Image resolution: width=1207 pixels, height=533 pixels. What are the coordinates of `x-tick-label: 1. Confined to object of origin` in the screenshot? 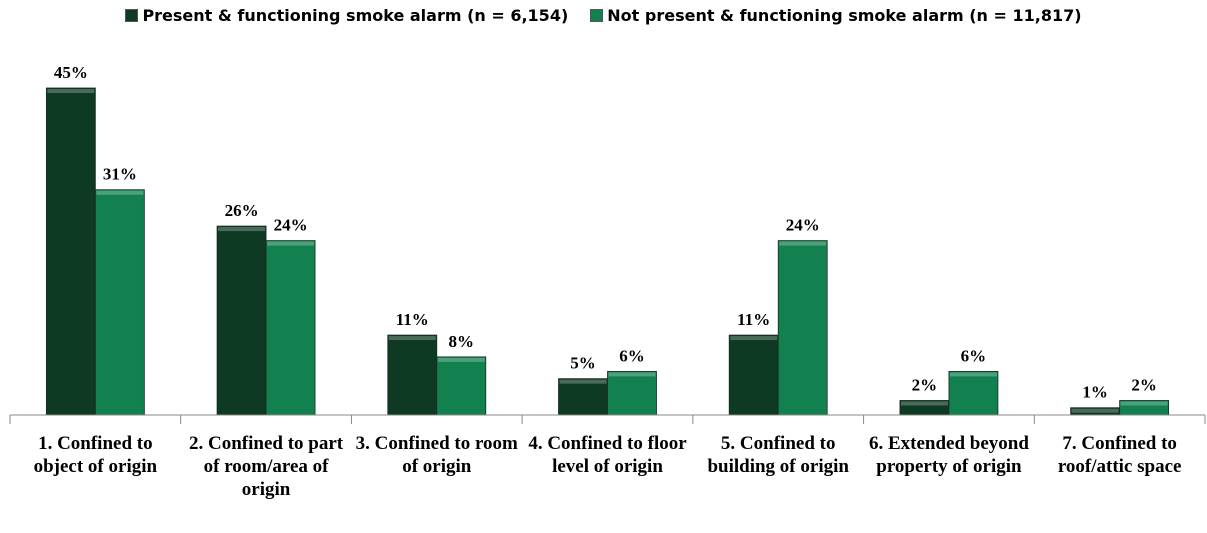 It's located at (95, 455).